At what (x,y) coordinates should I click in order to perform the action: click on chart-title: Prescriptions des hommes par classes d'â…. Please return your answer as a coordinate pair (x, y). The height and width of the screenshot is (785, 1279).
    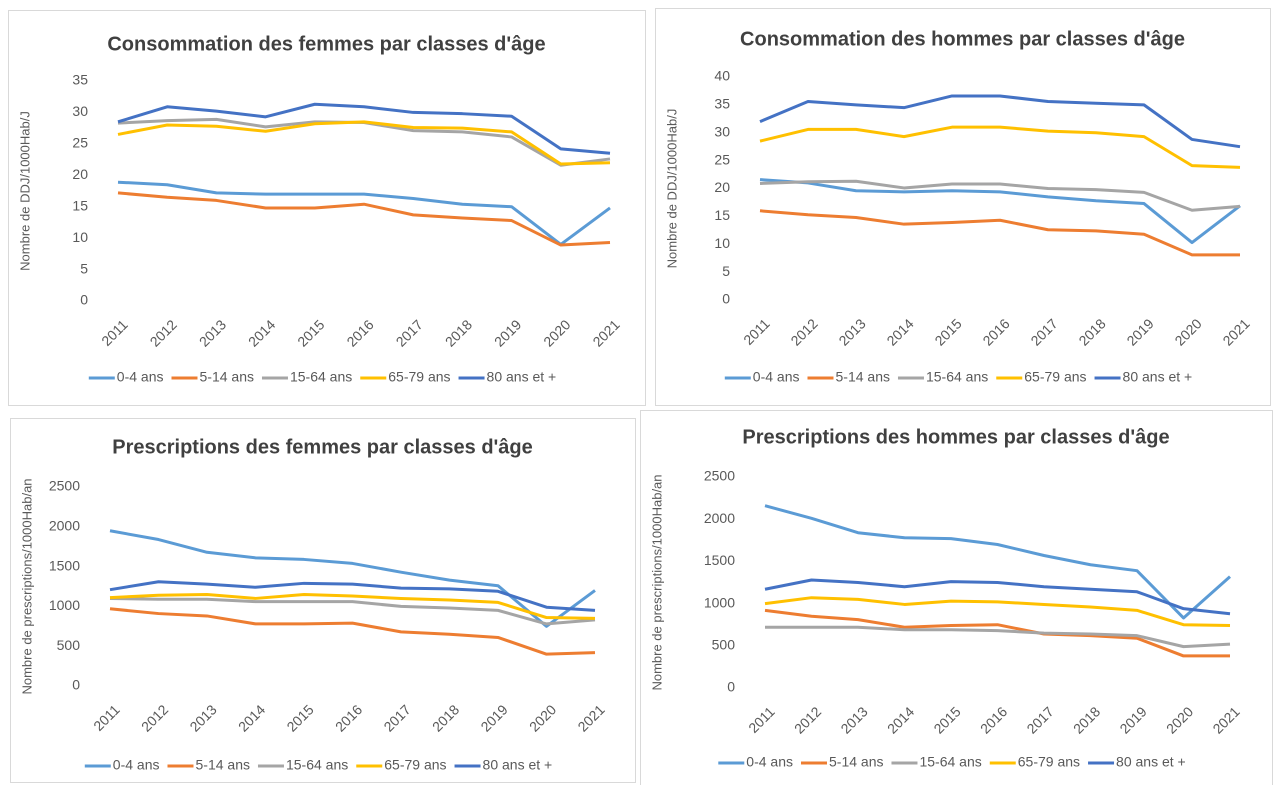
    Looking at the image, I should click on (955, 437).